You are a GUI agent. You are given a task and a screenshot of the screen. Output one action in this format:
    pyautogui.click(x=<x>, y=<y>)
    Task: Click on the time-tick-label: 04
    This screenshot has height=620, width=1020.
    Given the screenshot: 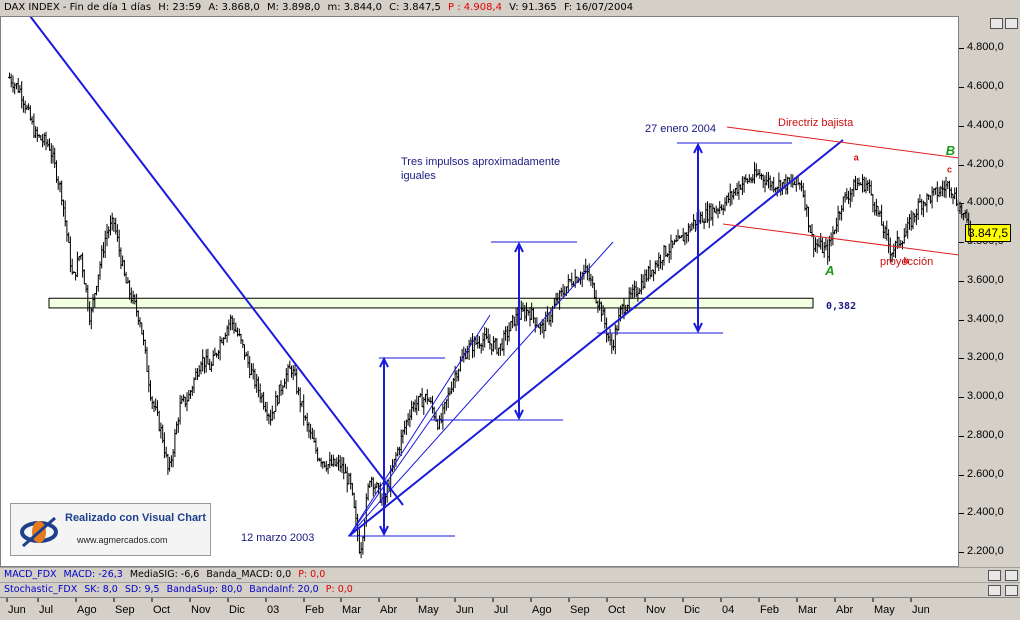 What is the action you would take?
    pyautogui.click(x=728, y=610)
    